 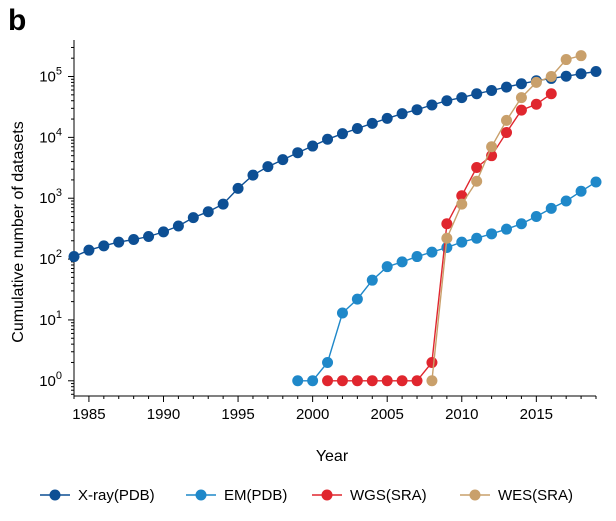 What do you see at coordinates (163, 414) in the screenshot?
I see `x-tick-label: 1990` at bounding box center [163, 414].